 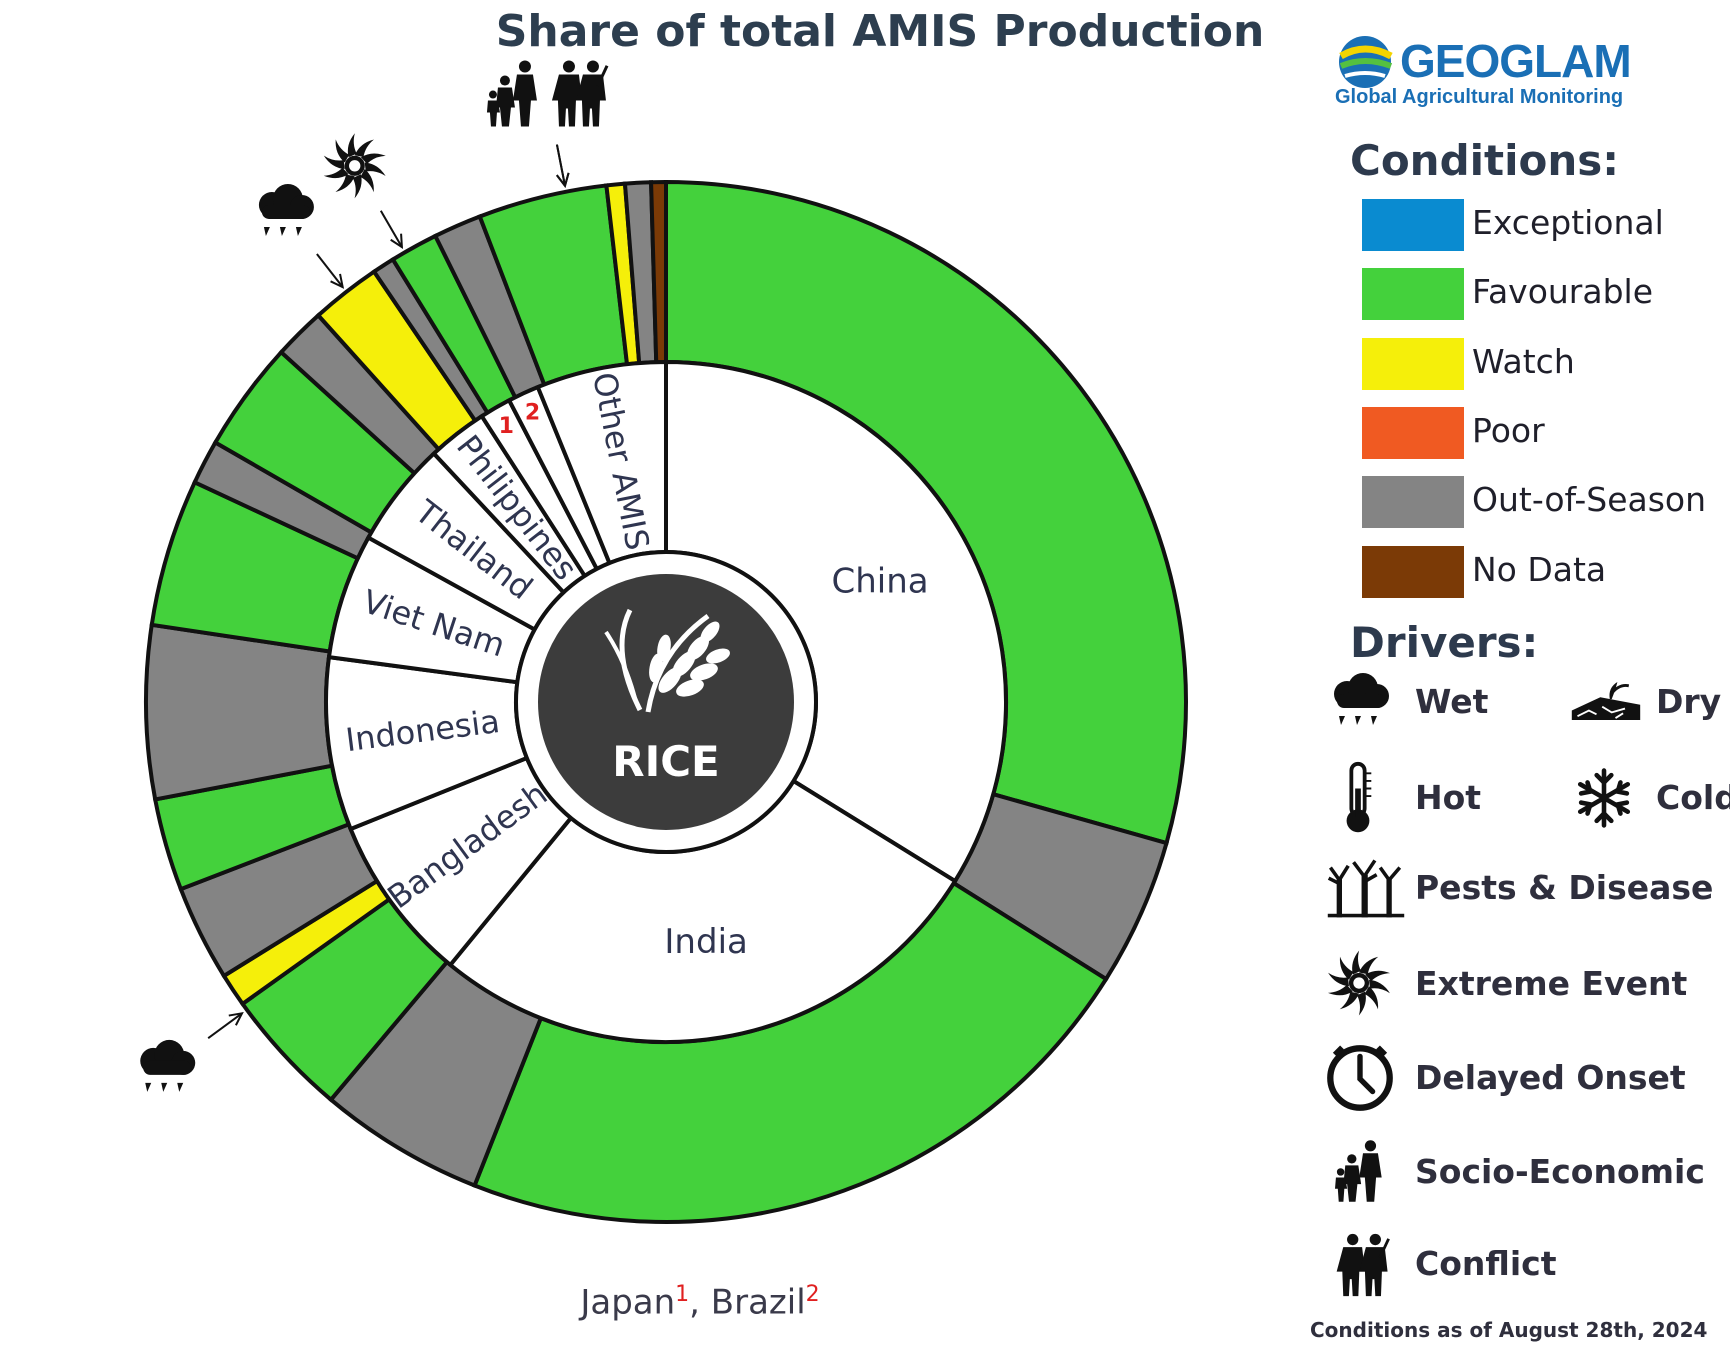 I want to click on swatch-exceptional, so click(x=1413, y=225).